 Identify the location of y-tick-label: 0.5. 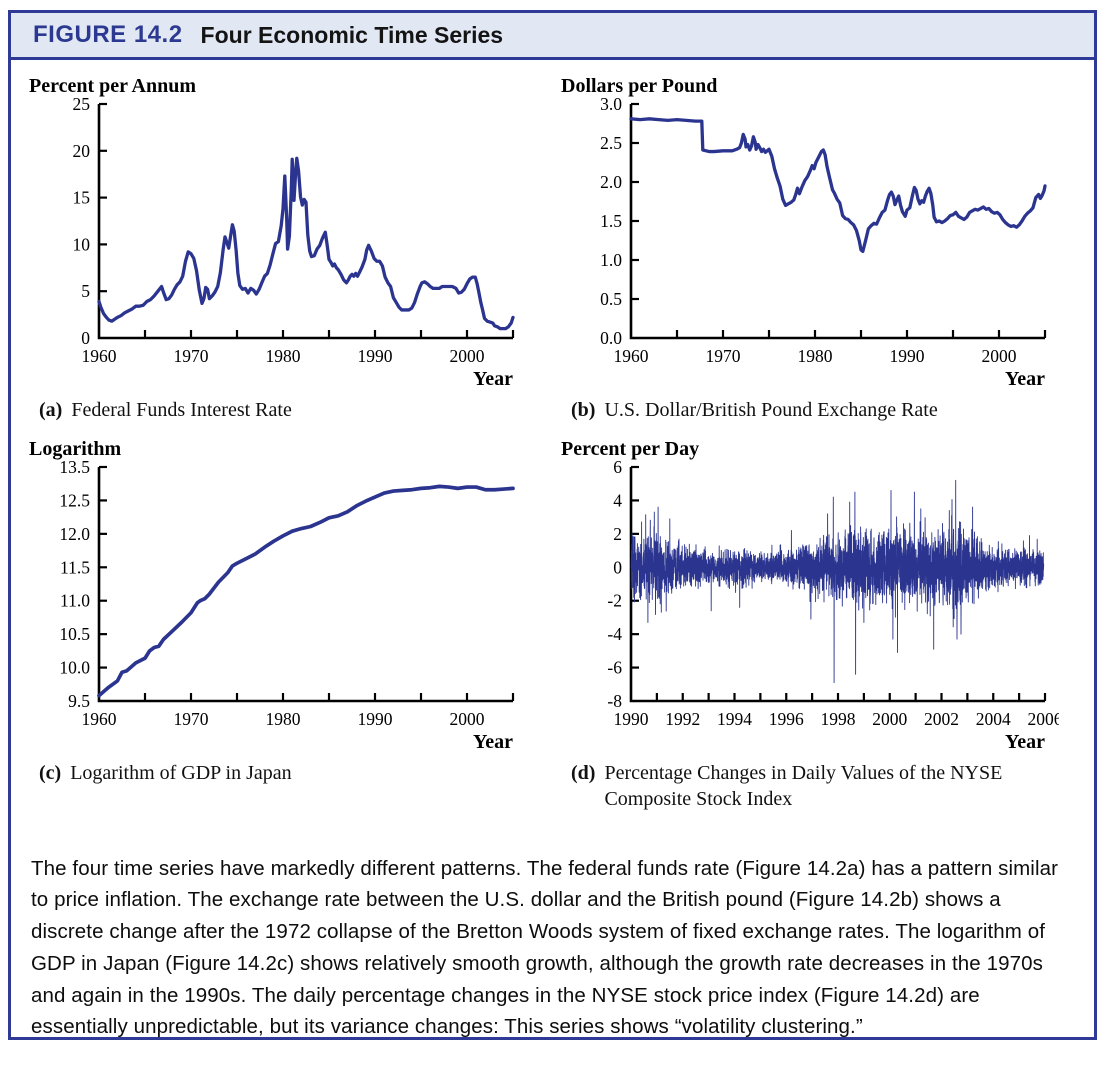
(611, 299).